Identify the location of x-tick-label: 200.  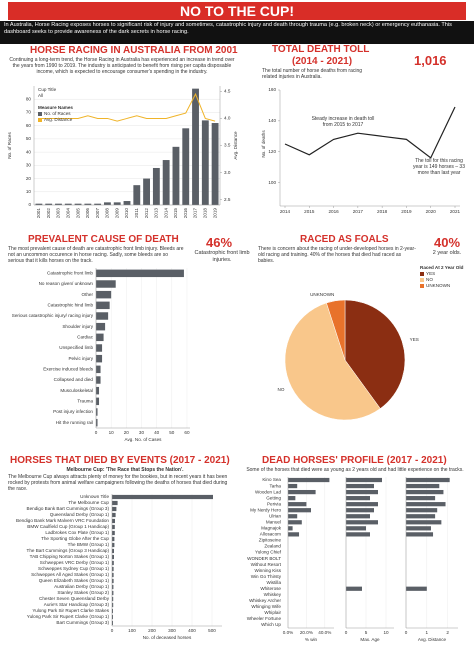
(152, 630).